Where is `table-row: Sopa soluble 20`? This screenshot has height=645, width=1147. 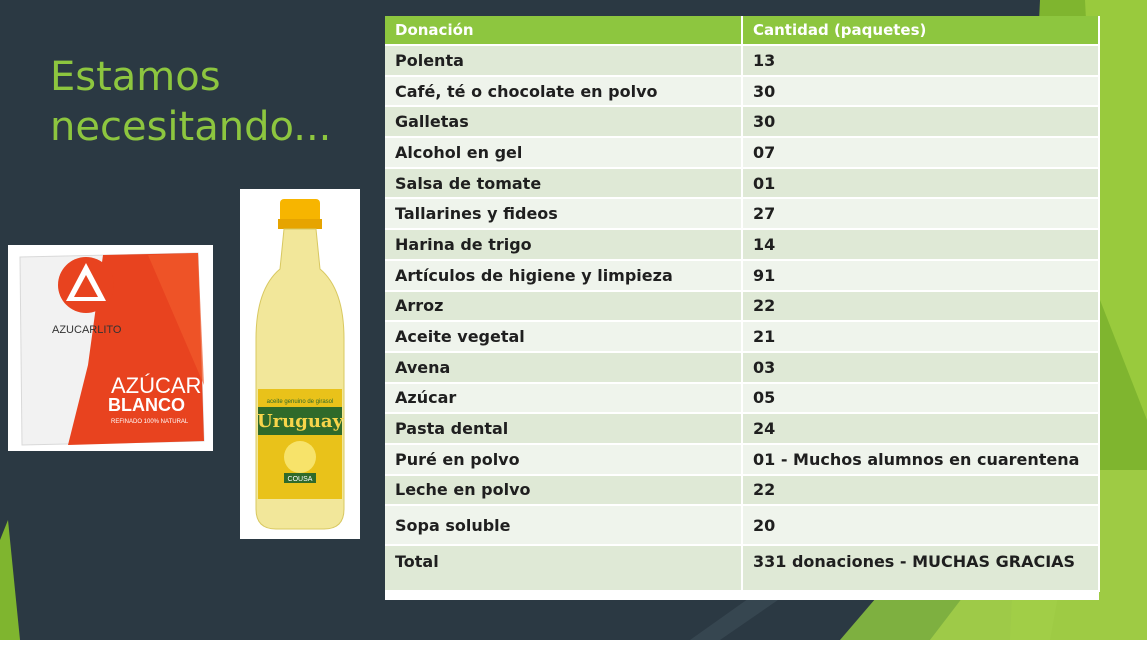
table-row: Sopa soluble 20 is located at coordinates (742, 526).